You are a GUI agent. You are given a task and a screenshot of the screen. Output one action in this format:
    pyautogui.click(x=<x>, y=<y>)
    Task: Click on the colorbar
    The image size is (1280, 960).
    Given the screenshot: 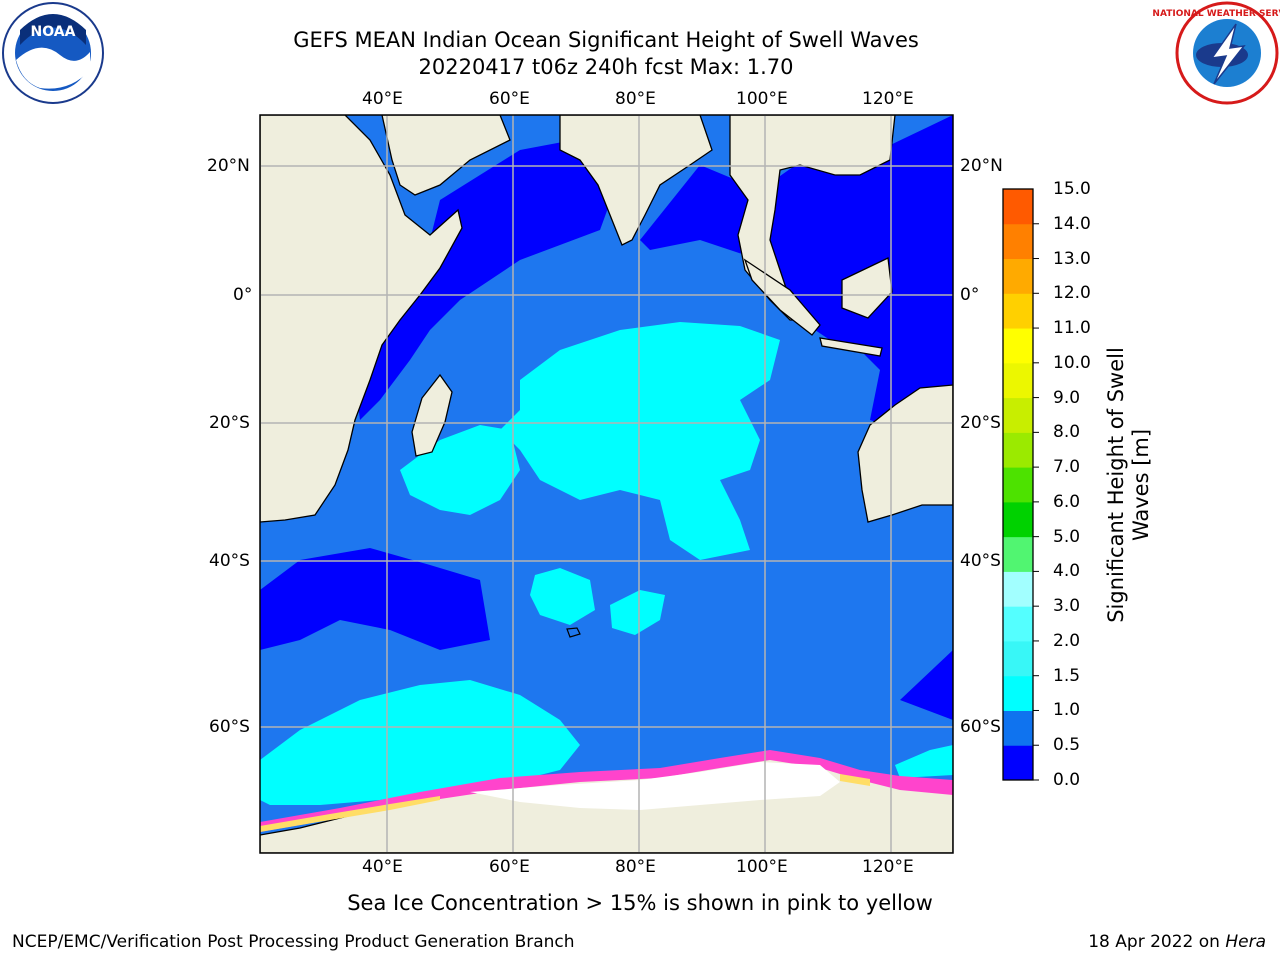 What is the action you would take?
    pyautogui.click(x=1021, y=485)
    